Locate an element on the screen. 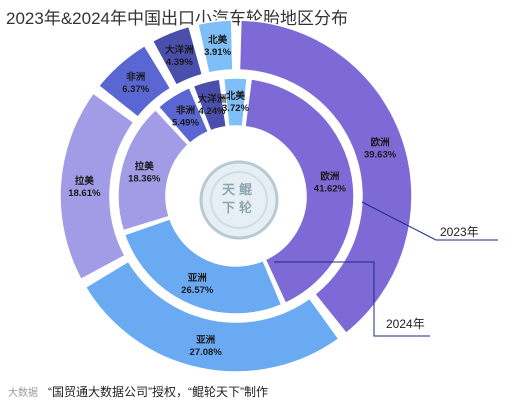  svg-text: 下轮 is located at coordinates (239, 207).